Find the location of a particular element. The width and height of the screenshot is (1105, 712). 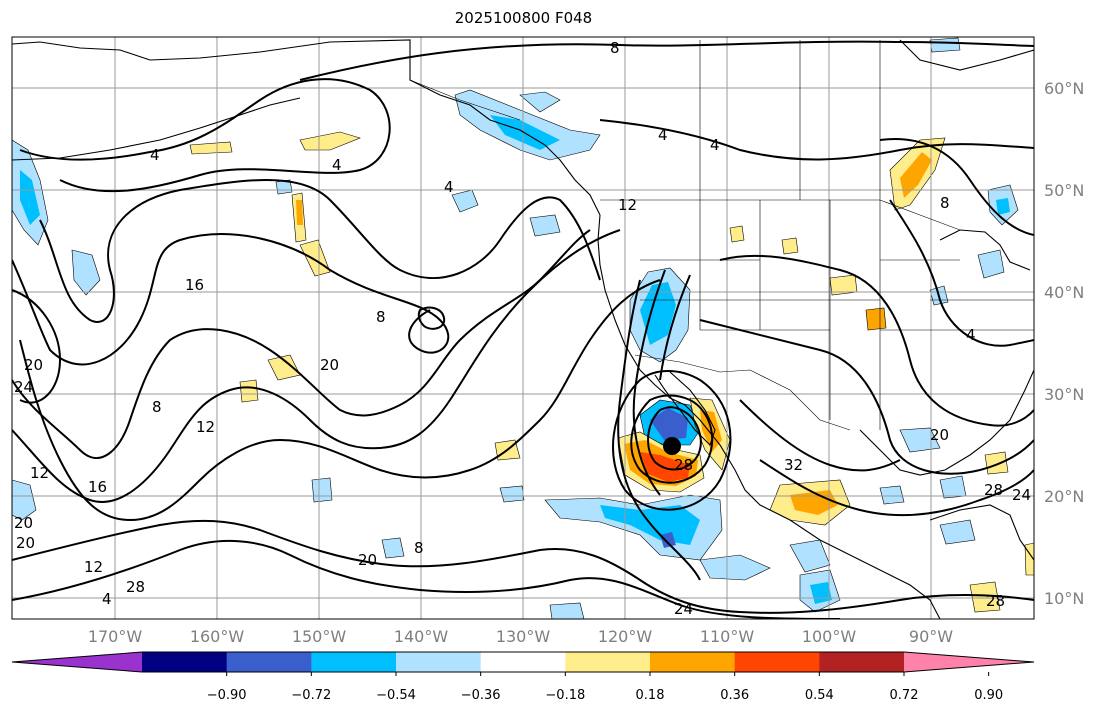

coast-yucatan is located at coordinates (981, 532).